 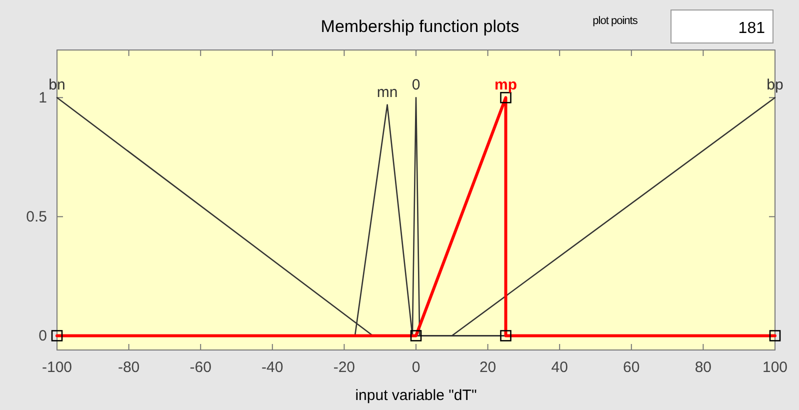 I want to click on series-label: mn, so click(x=387, y=92).